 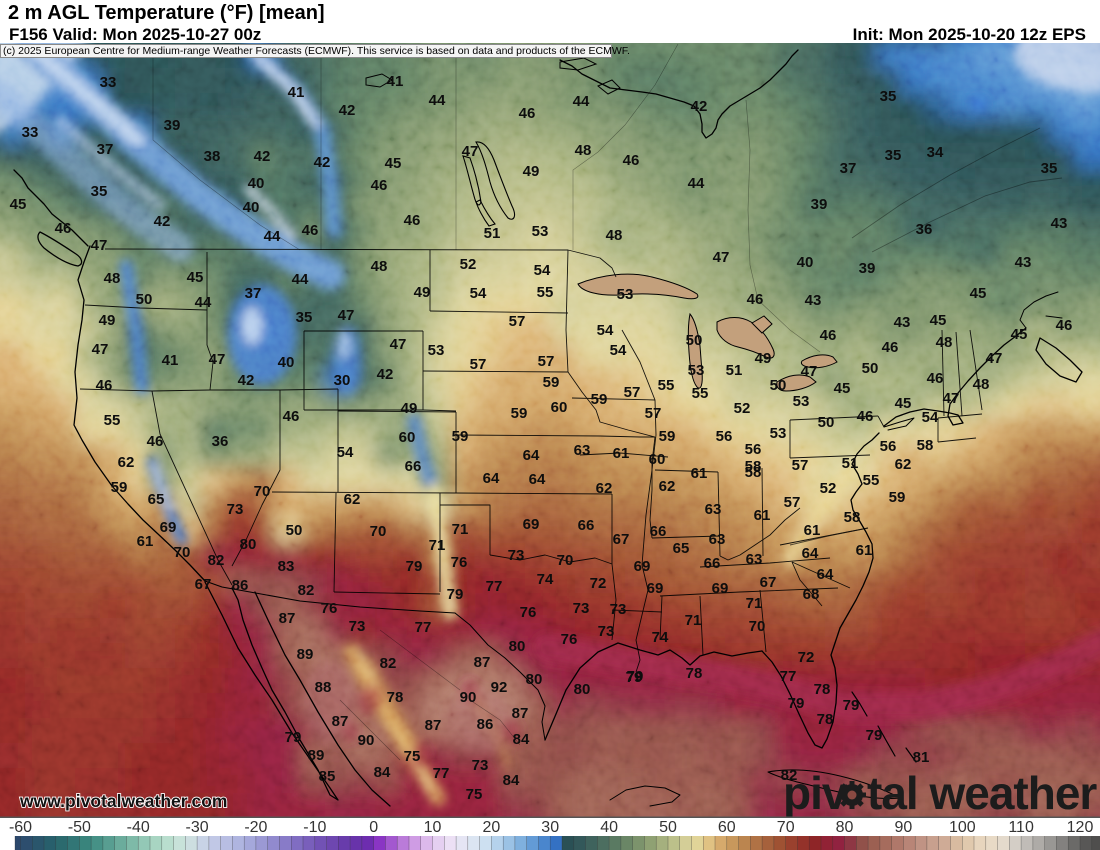 I want to click on svg-text: 30, so click(x=550, y=827).